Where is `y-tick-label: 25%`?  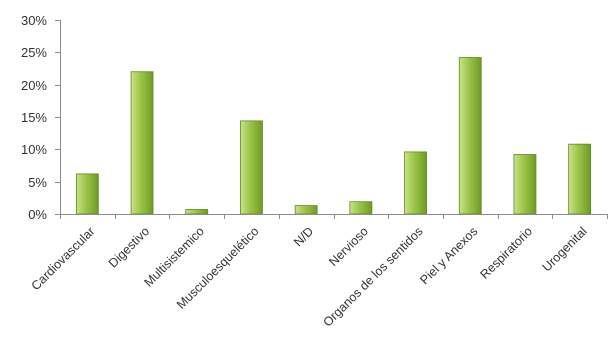
y-tick-label: 25% is located at coordinates (34, 52).